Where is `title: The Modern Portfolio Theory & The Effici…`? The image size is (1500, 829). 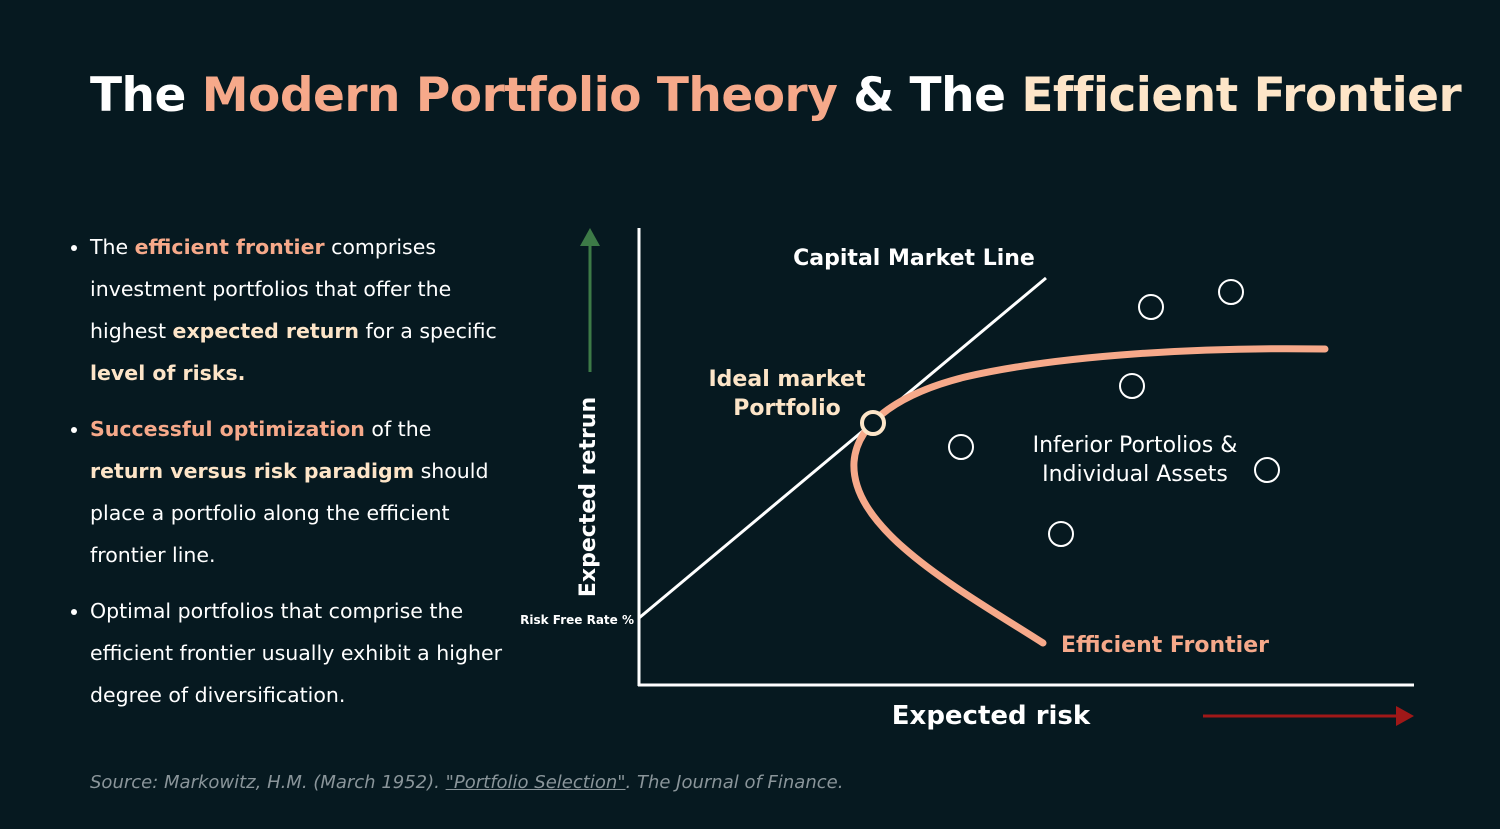
title: The Modern Portfolio Theory & The Effici… is located at coordinates (776, 95).